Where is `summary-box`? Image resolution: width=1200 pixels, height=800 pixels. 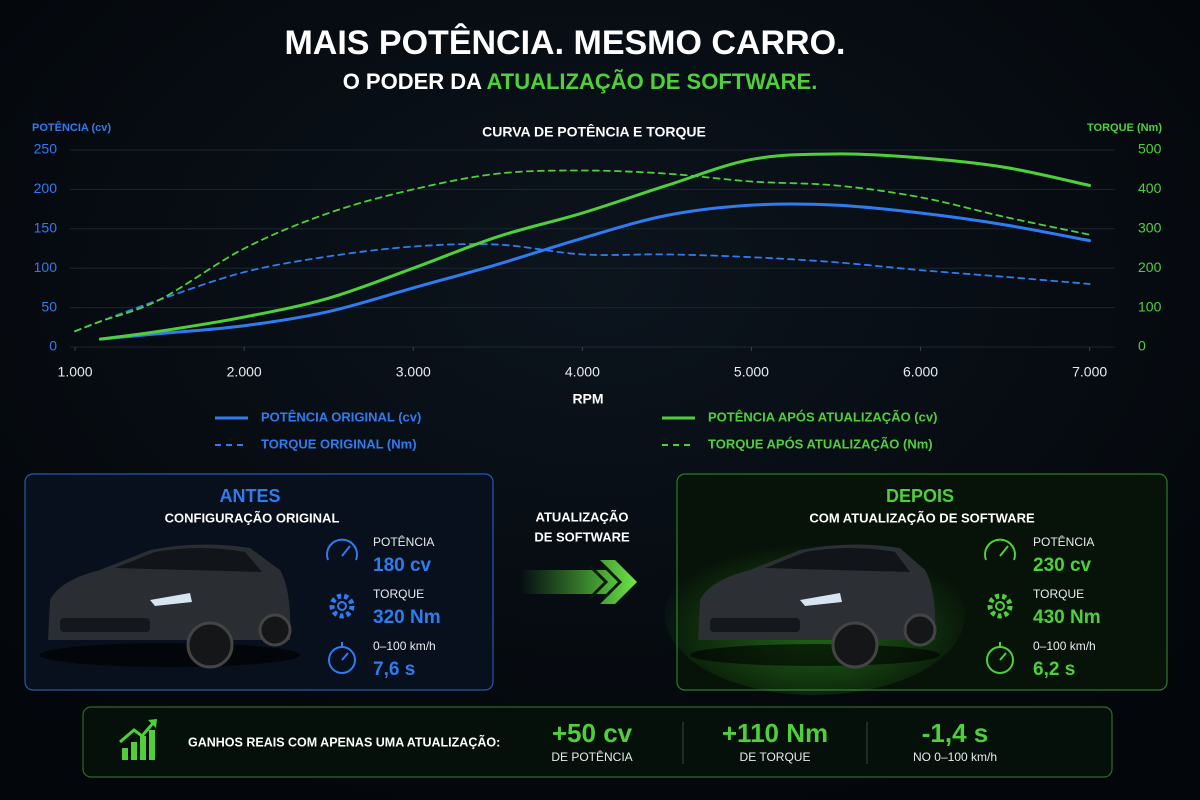 summary-box is located at coordinates (597, 742).